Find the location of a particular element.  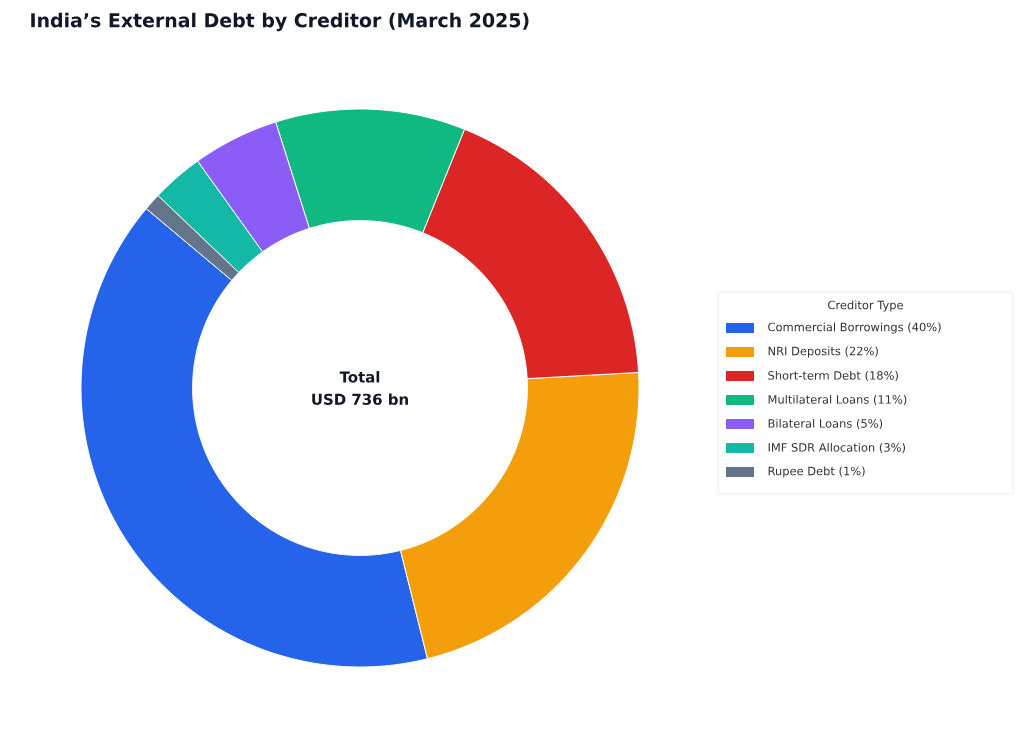

text: Total is located at coordinates (359, 377).